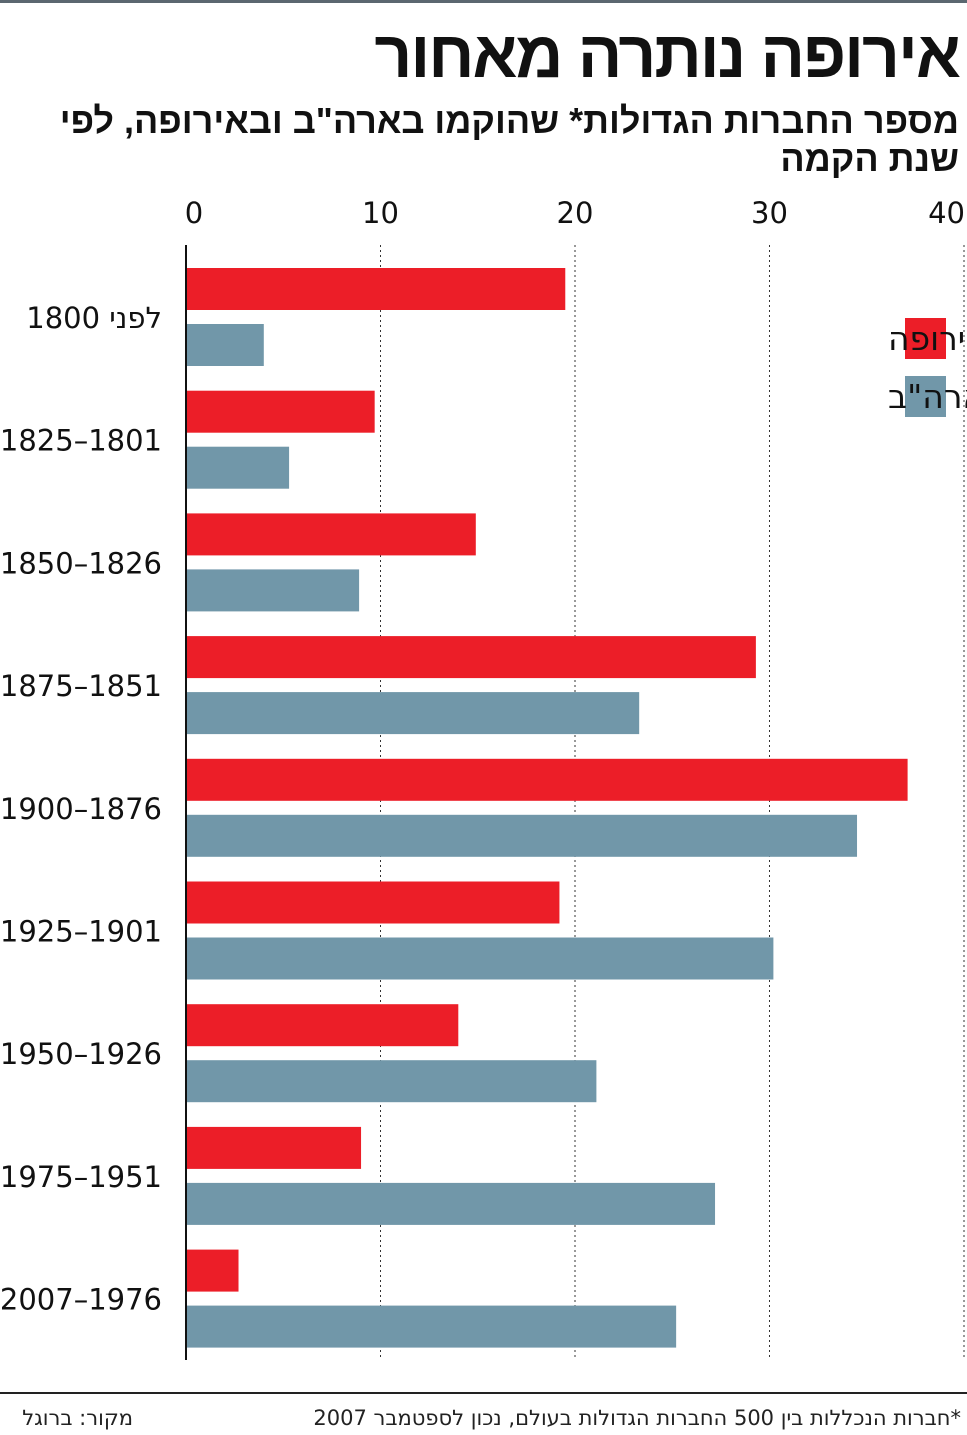  Describe the element at coordinates (946, 213) in the screenshot. I see `x-tick-label: 40` at that location.